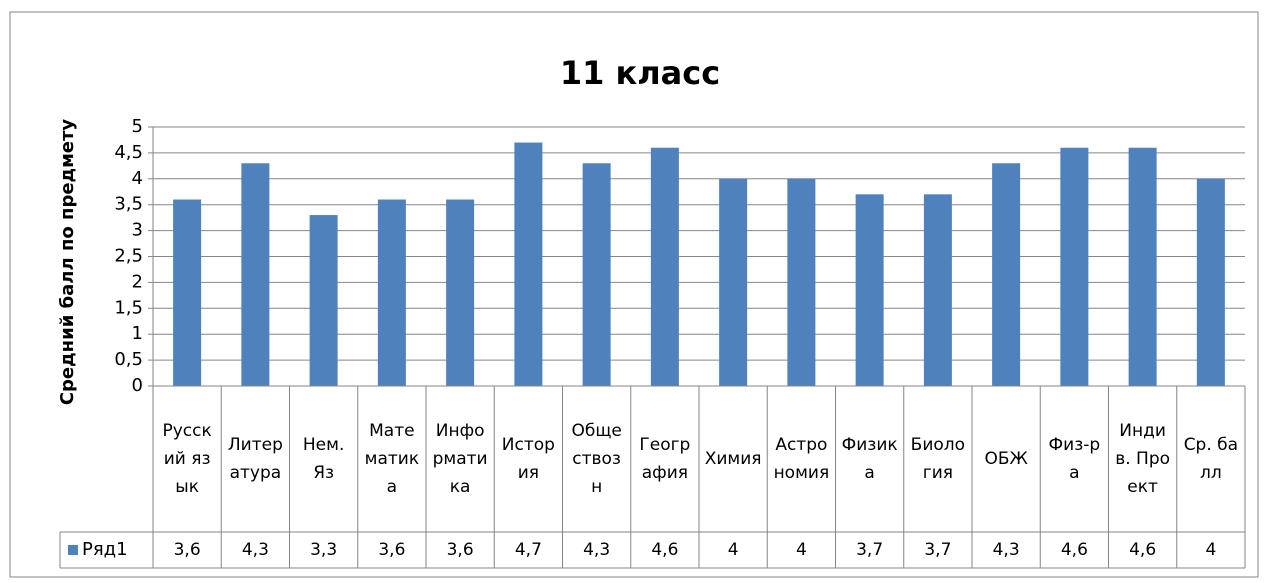 The image size is (1269, 583). I want to click on category-label: Информатика, so click(460, 459).